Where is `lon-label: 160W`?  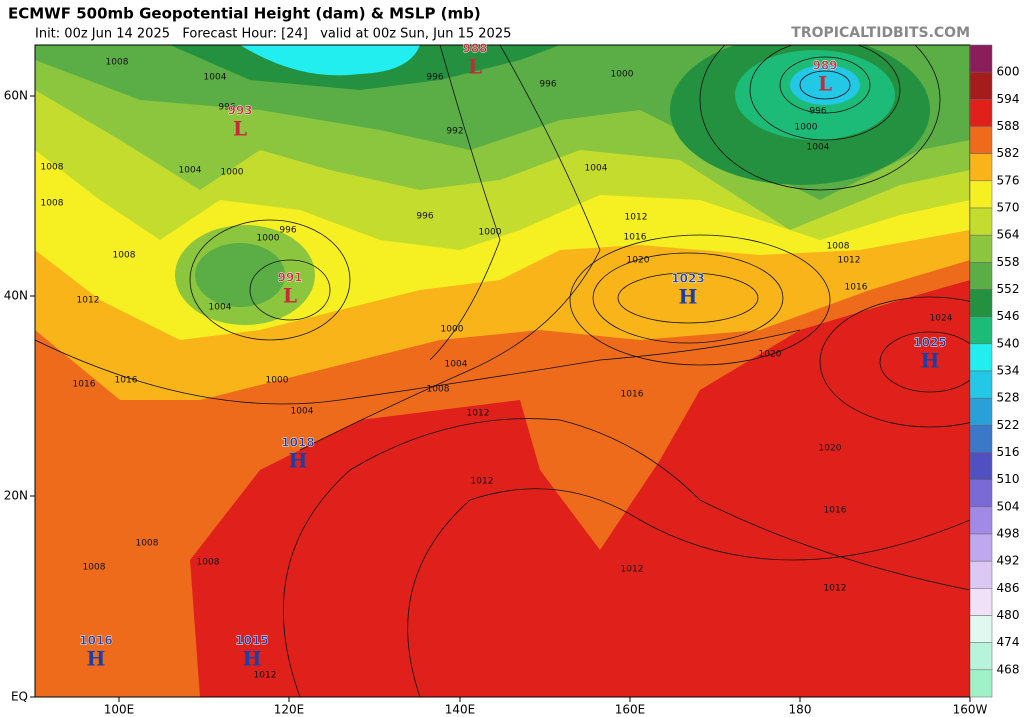
lon-label: 160W is located at coordinates (970, 710).